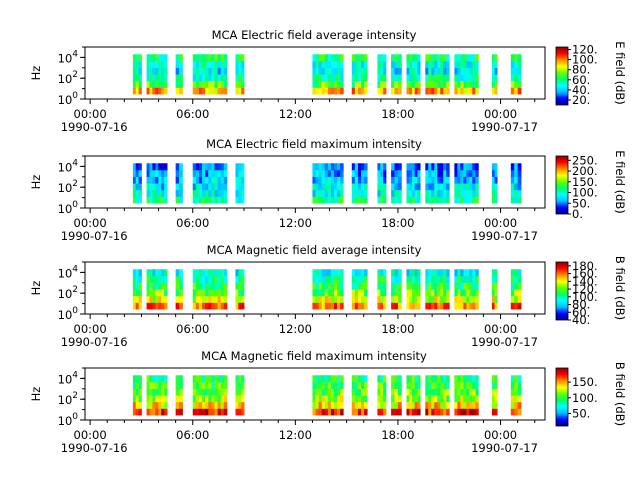 The image size is (640, 480). Describe the element at coordinates (94, 448) in the screenshot. I see `x-date-label: 1990-07-16` at that location.